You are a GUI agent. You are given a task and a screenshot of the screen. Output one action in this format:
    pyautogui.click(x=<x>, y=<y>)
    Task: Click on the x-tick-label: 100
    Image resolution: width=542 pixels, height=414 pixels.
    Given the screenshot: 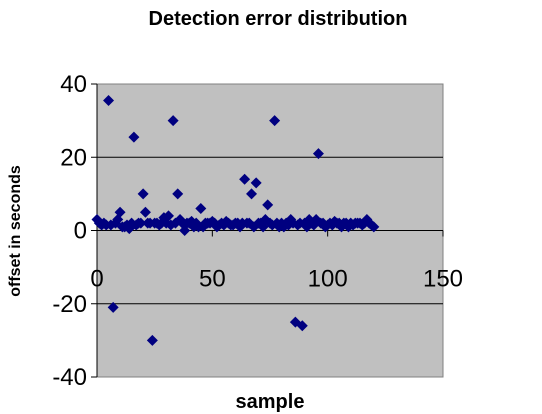 What is the action you would take?
    pyautogui.click(x=328, y=279)
    